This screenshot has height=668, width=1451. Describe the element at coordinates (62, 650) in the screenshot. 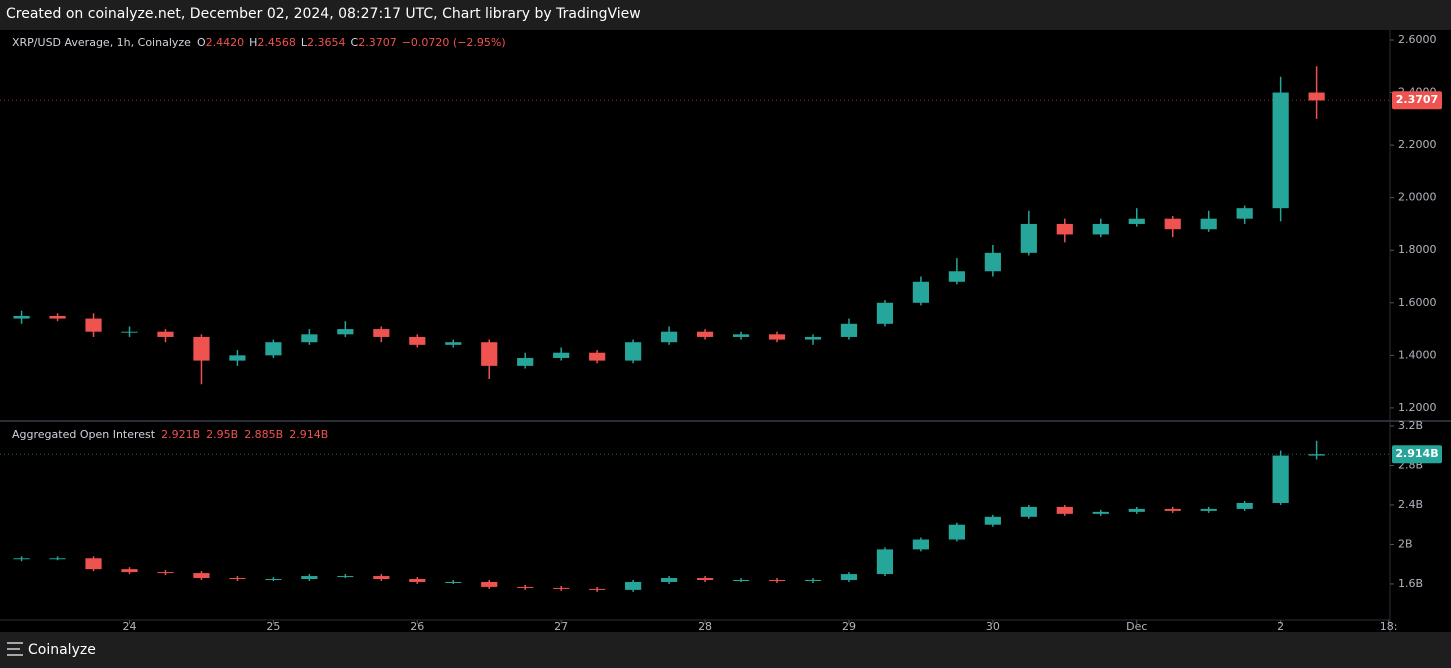

I see `footer-brand: Coinalyze` at that location.